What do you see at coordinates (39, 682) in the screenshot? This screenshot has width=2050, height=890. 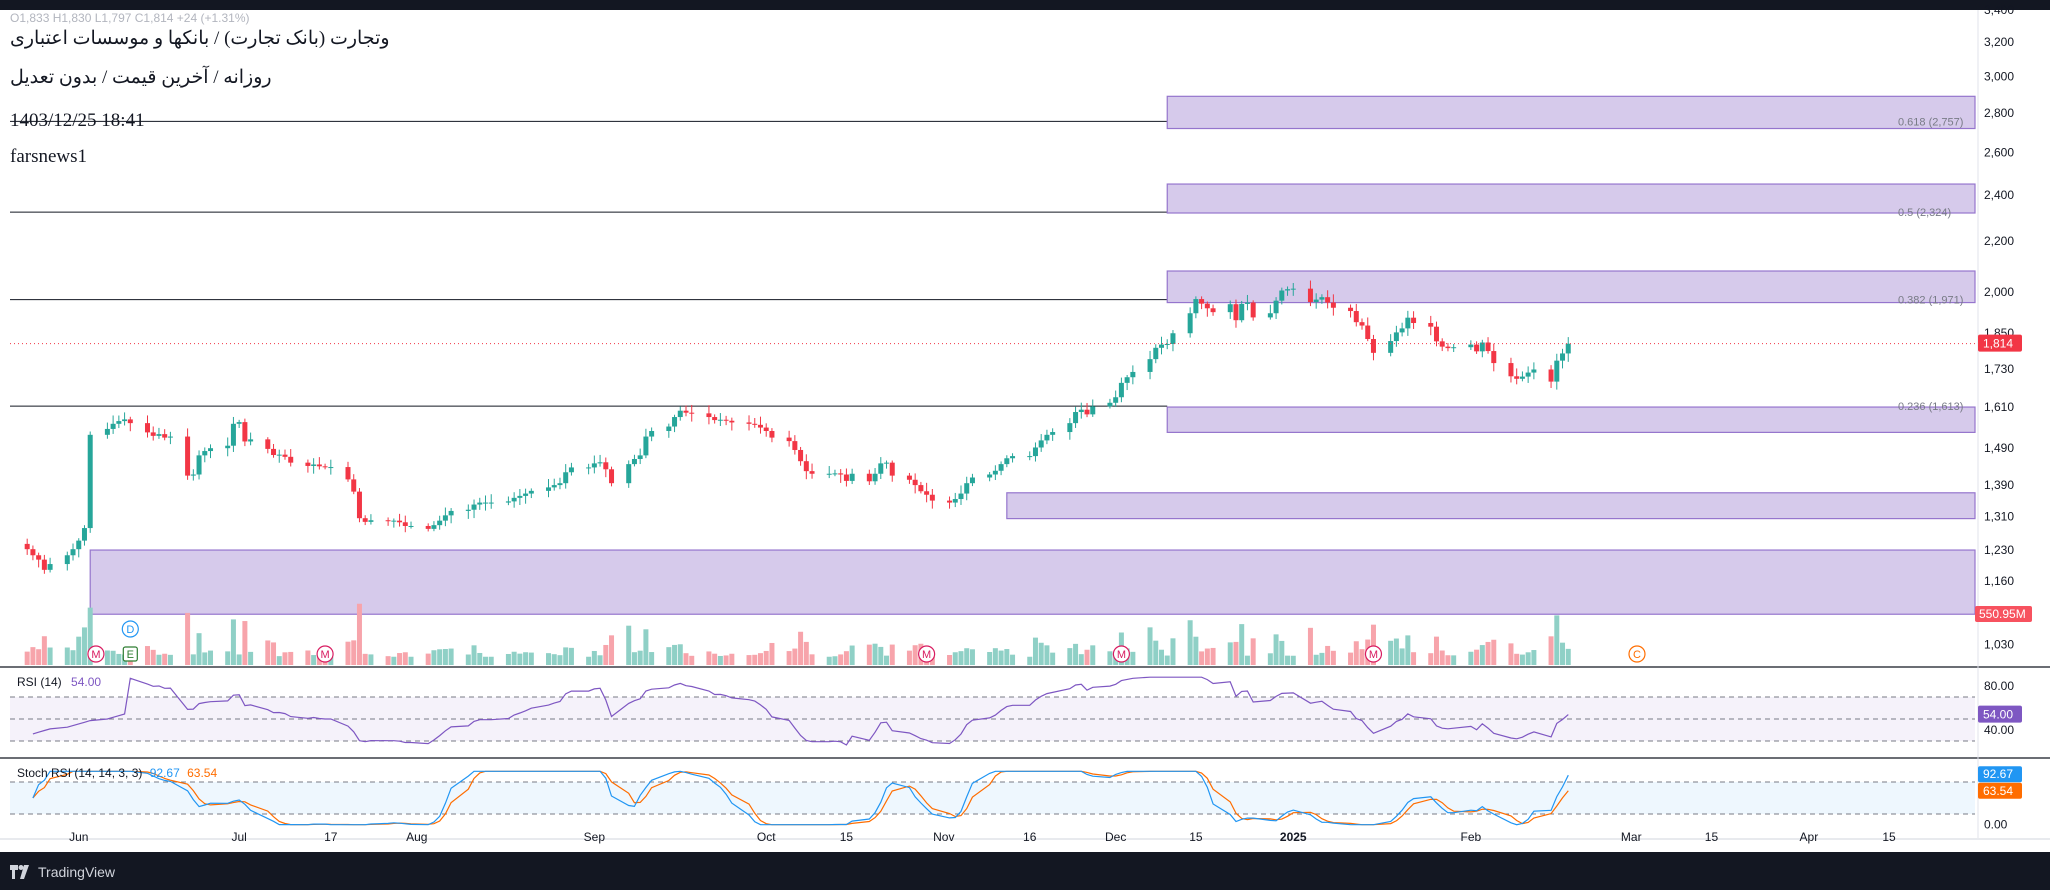 I see `rsi-title: RSI (14)` at bounding box center [39, 682].